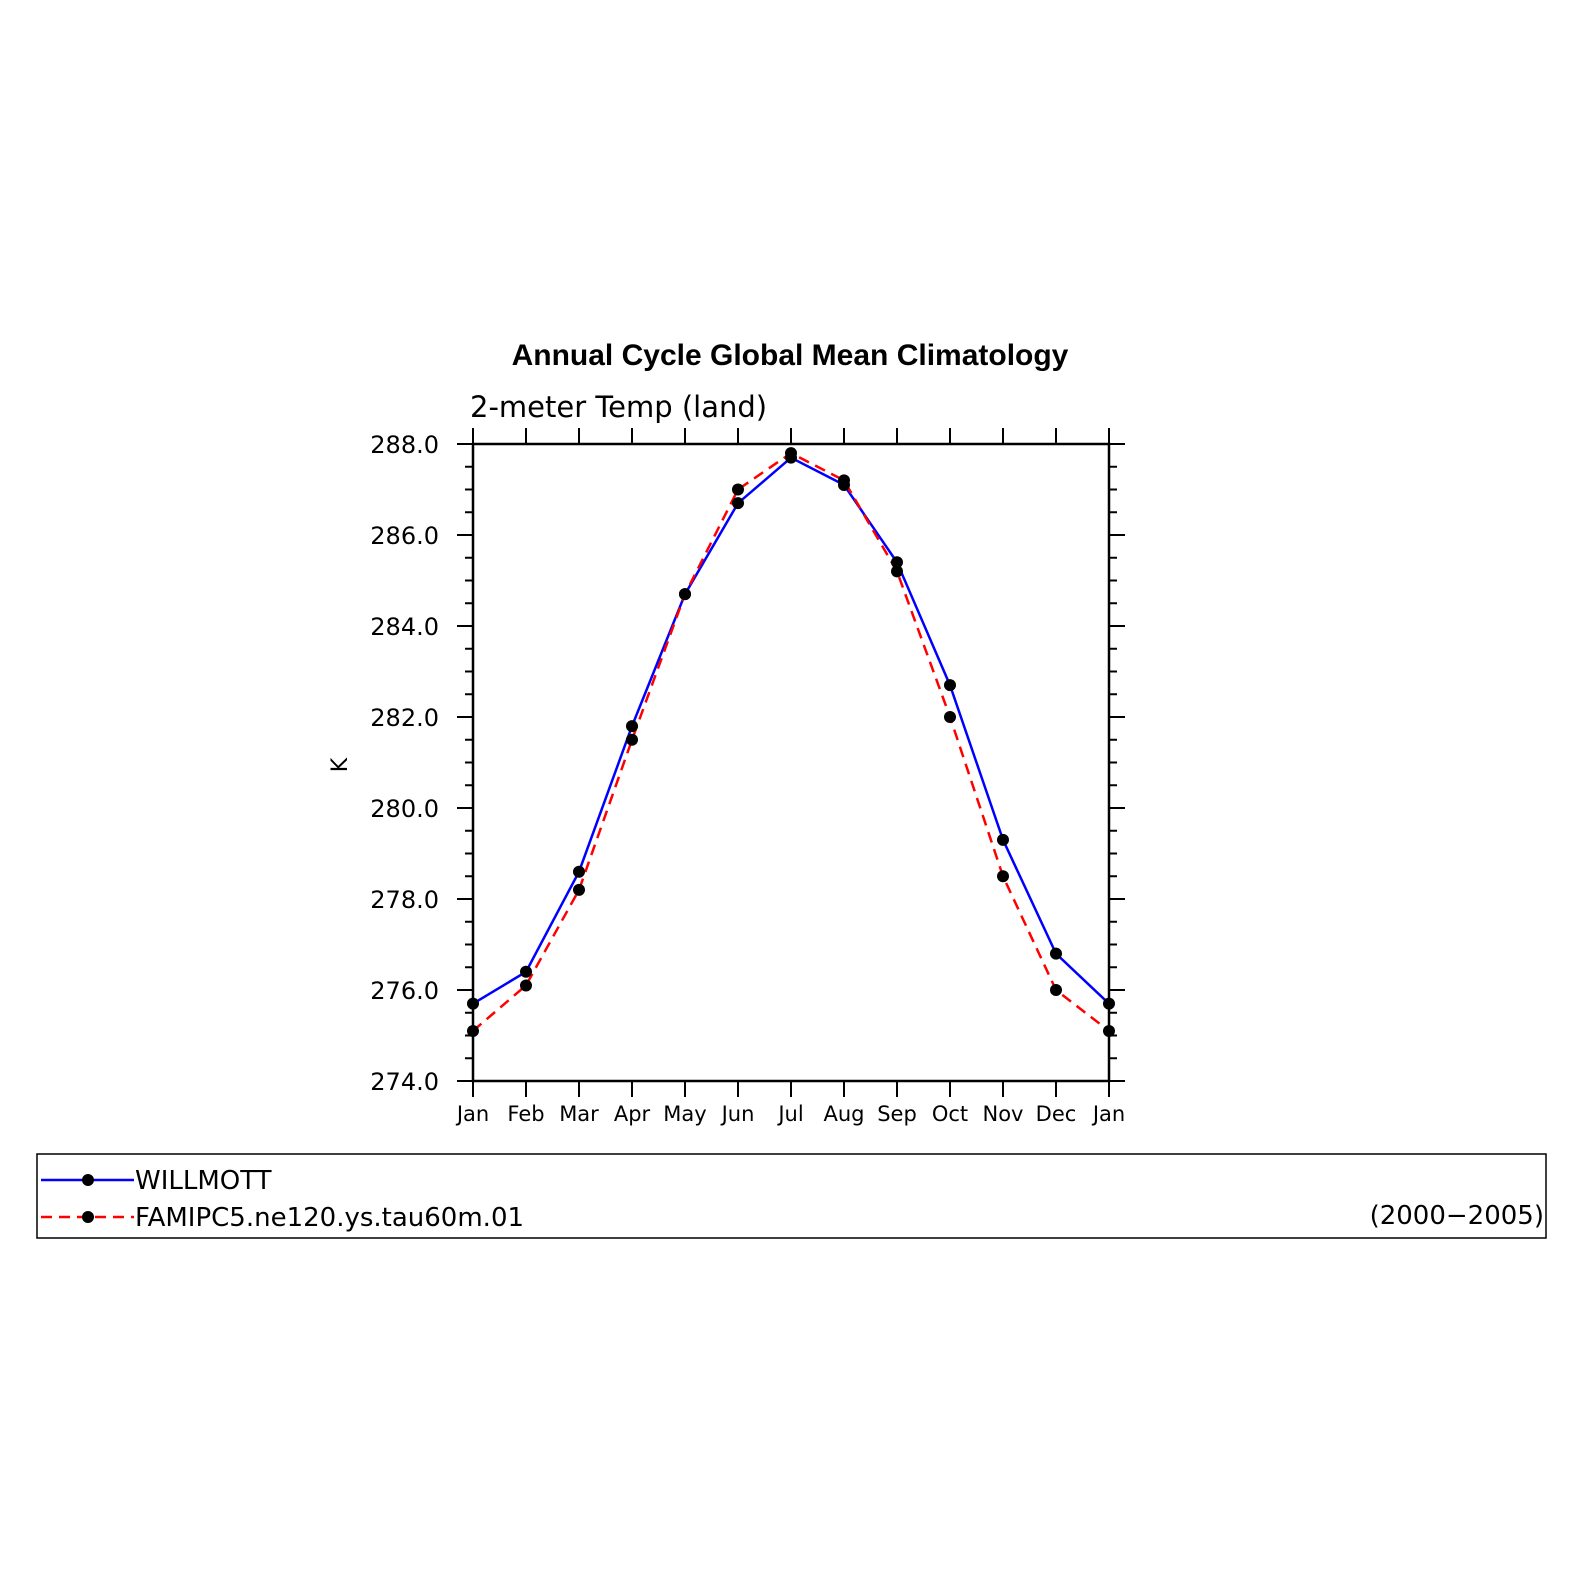 The width and height of the screenshot is (1575, 1575). Describe the element at coordinates (404, 763) in the screenshot. I see `y-tick-labels: 274.0 276.0 278.0 280.0 282.0 284.0 286.0 288.0` at that location.